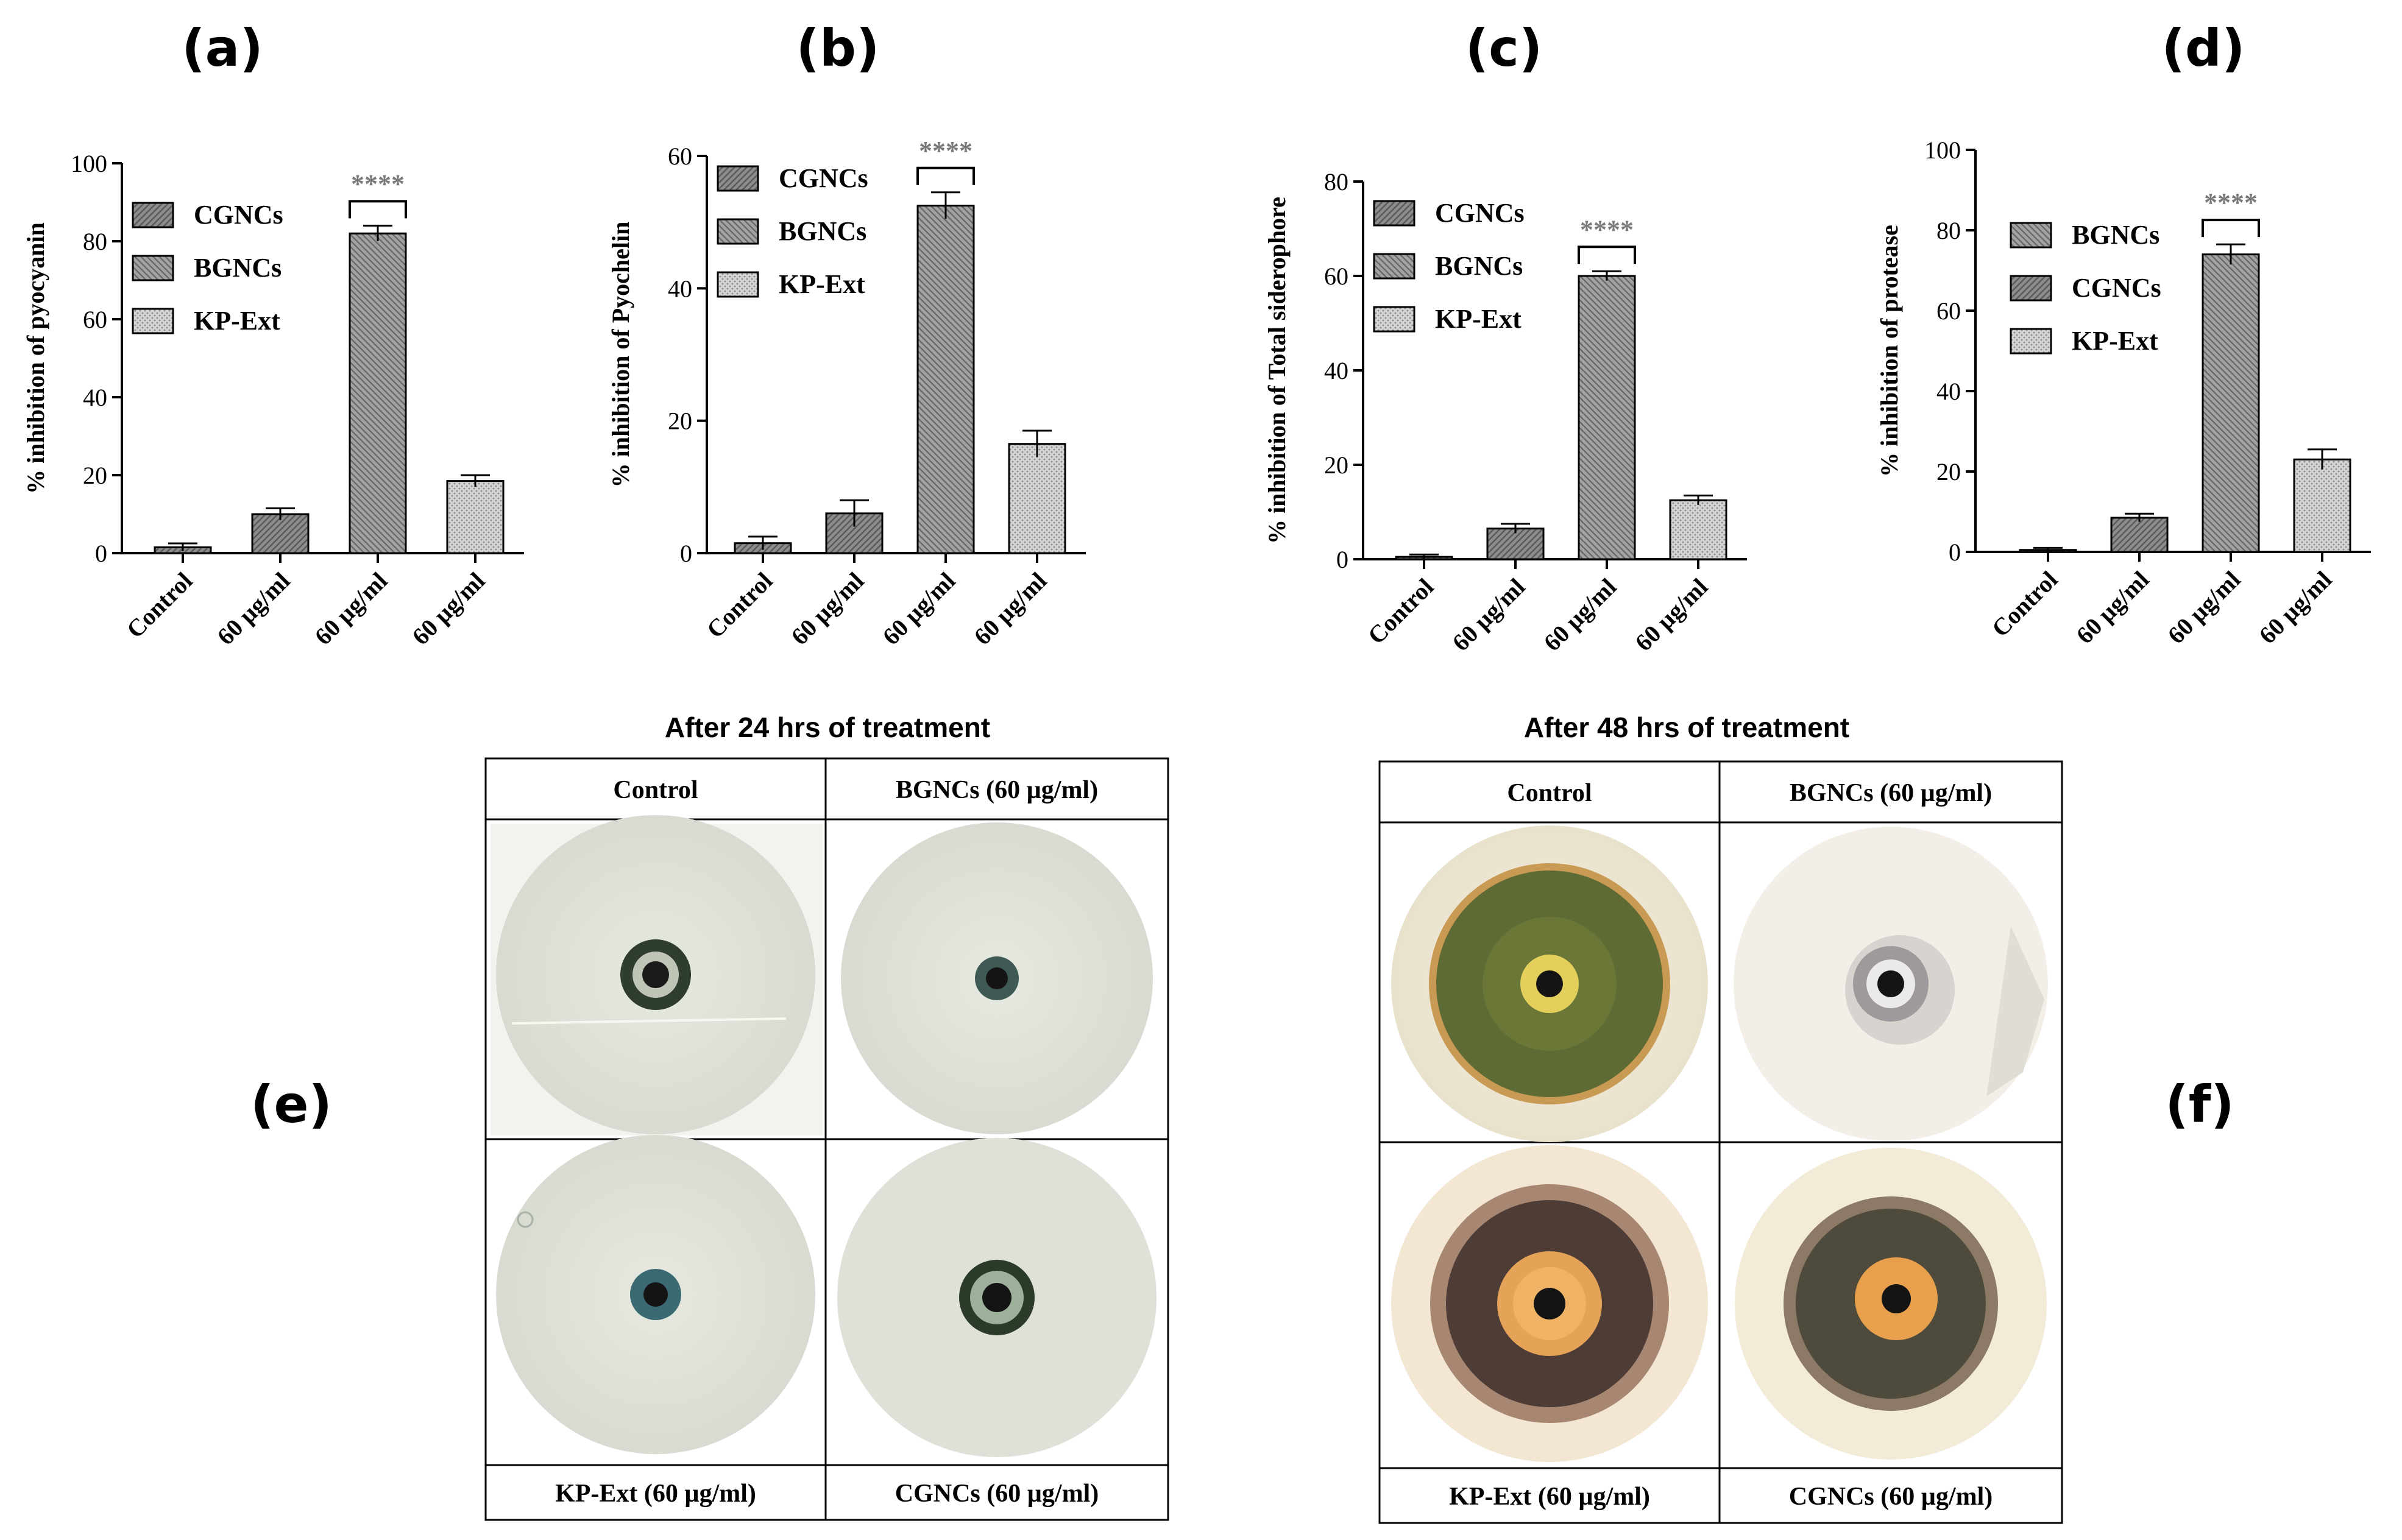 The width and height of the screenshot is (2402, 1540). Describe the element at coordinates (2203, 48) in the screenshot. I see `panel-label-d: (d)` at that location.